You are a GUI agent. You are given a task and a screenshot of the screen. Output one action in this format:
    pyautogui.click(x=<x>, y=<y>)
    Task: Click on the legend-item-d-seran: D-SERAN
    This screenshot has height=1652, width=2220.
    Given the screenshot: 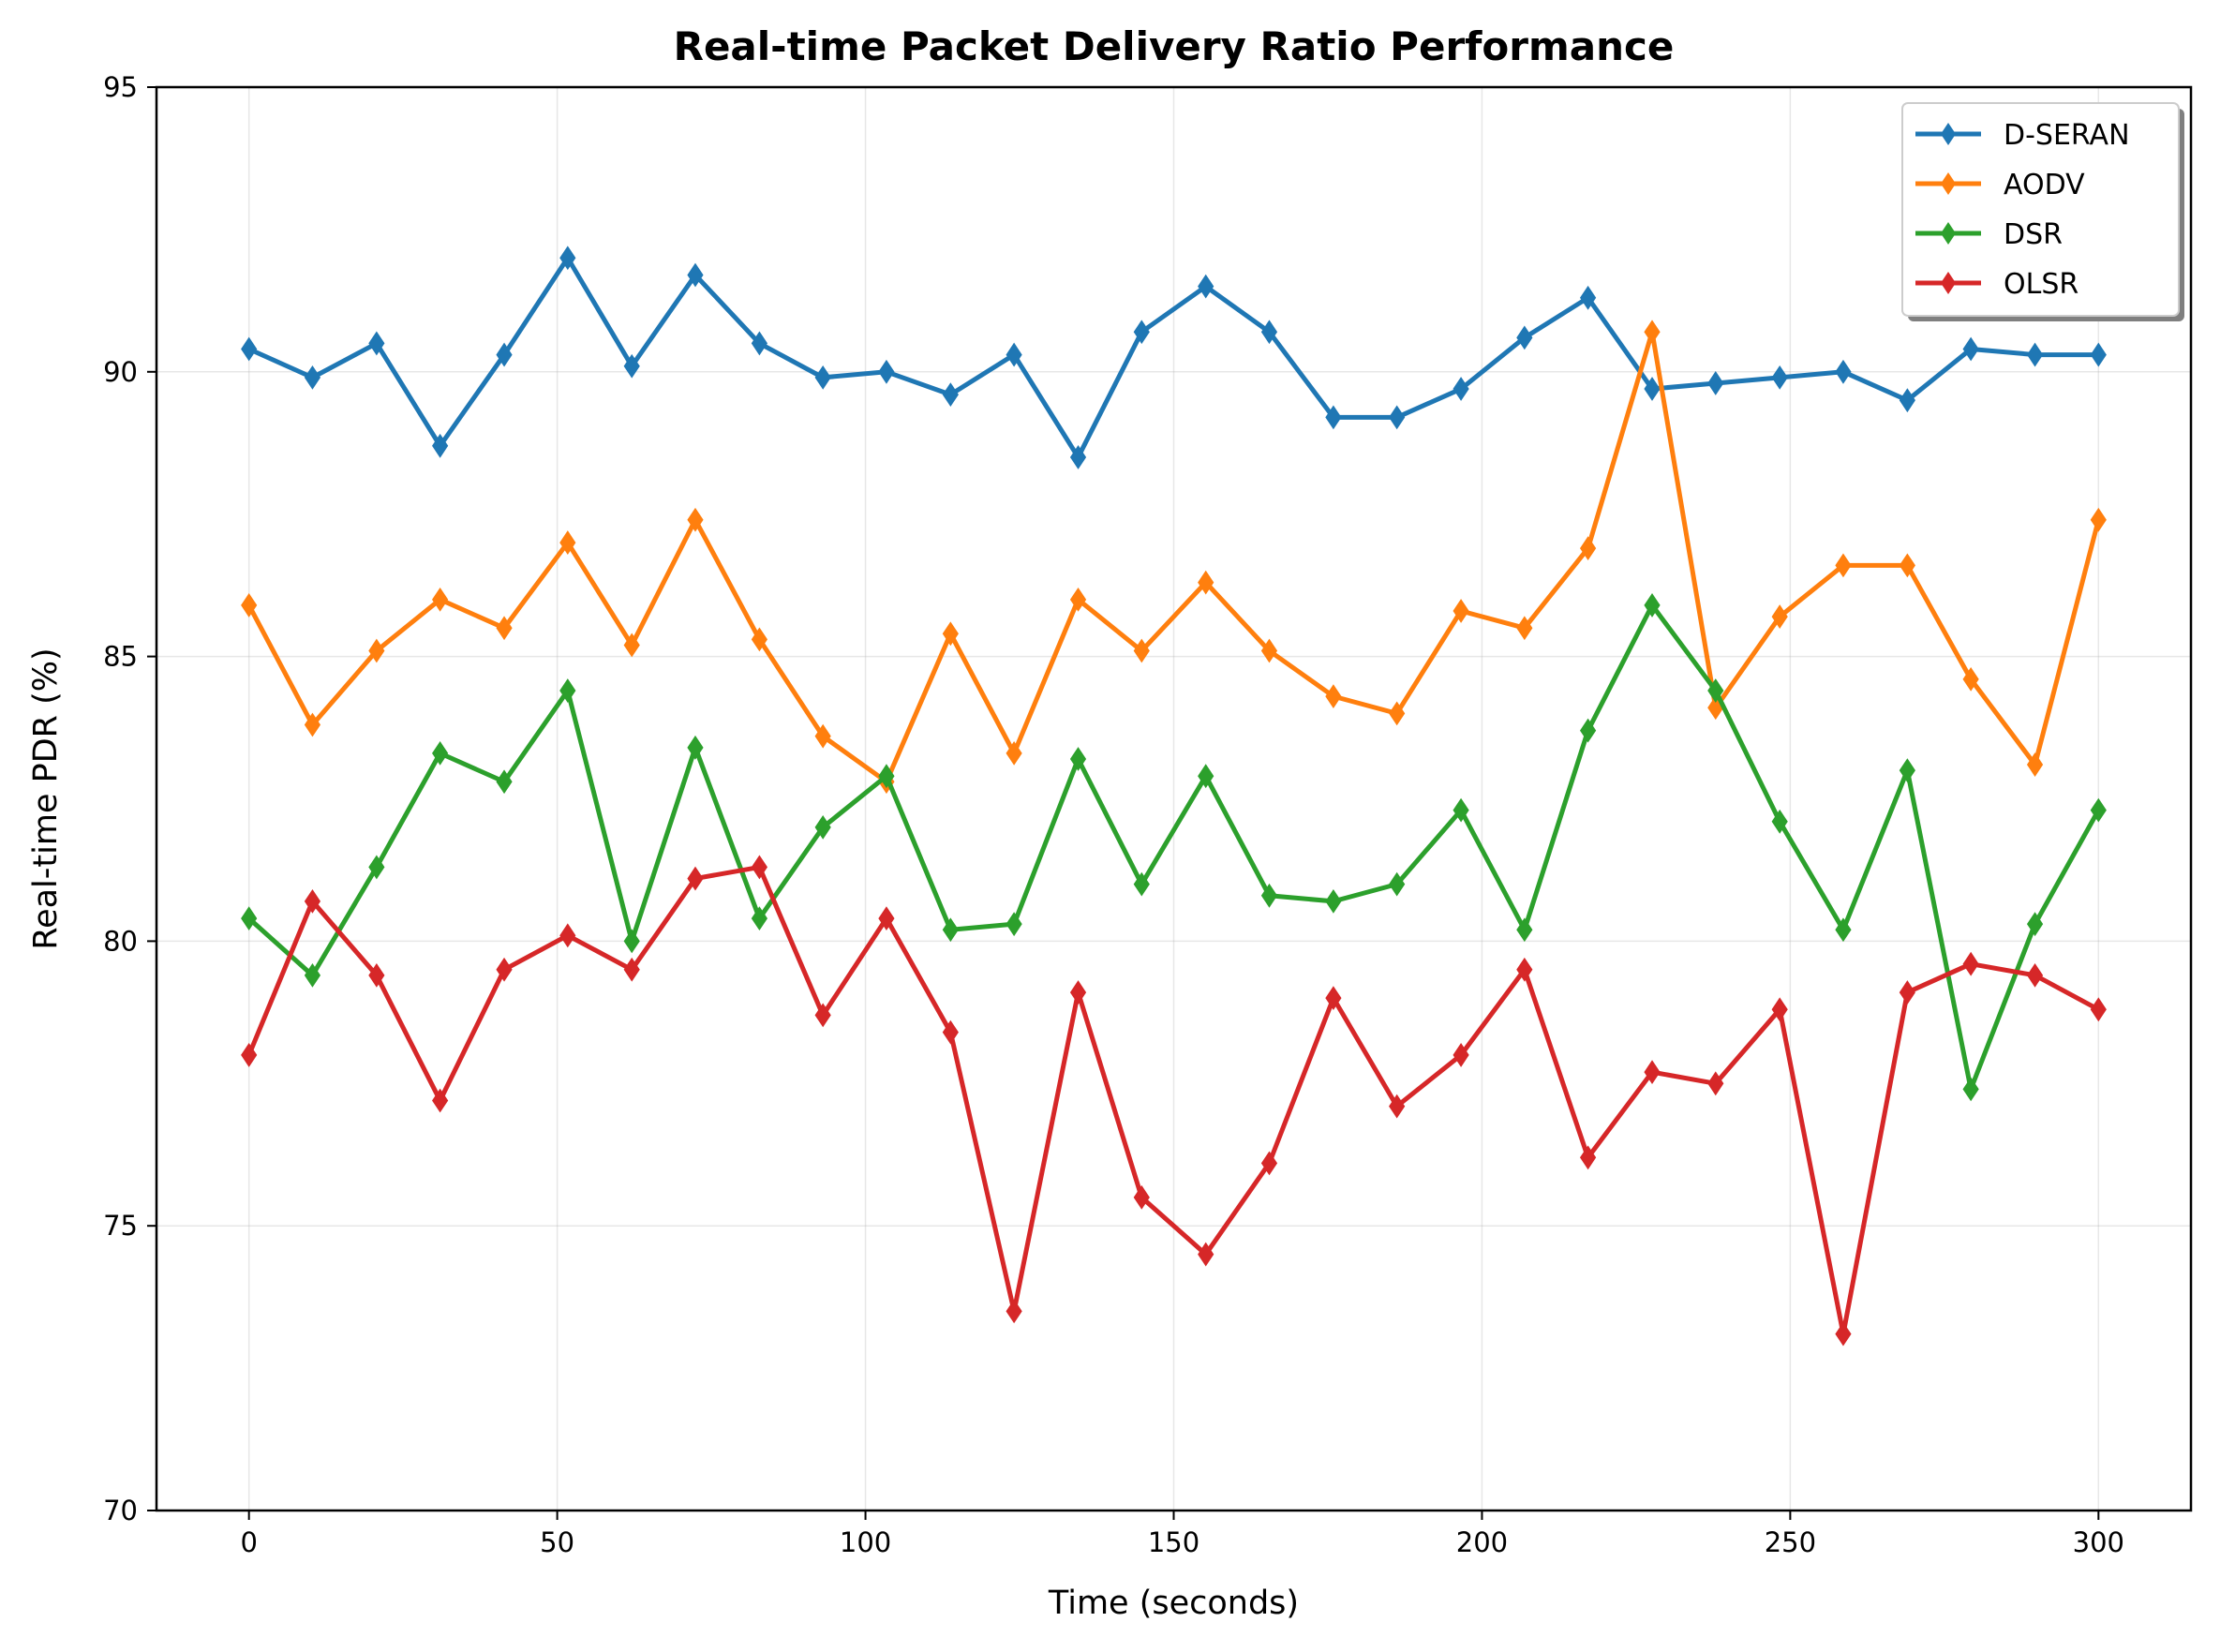 What is the action you would take?
    pyautogui.click(x=2023, y=135)
    